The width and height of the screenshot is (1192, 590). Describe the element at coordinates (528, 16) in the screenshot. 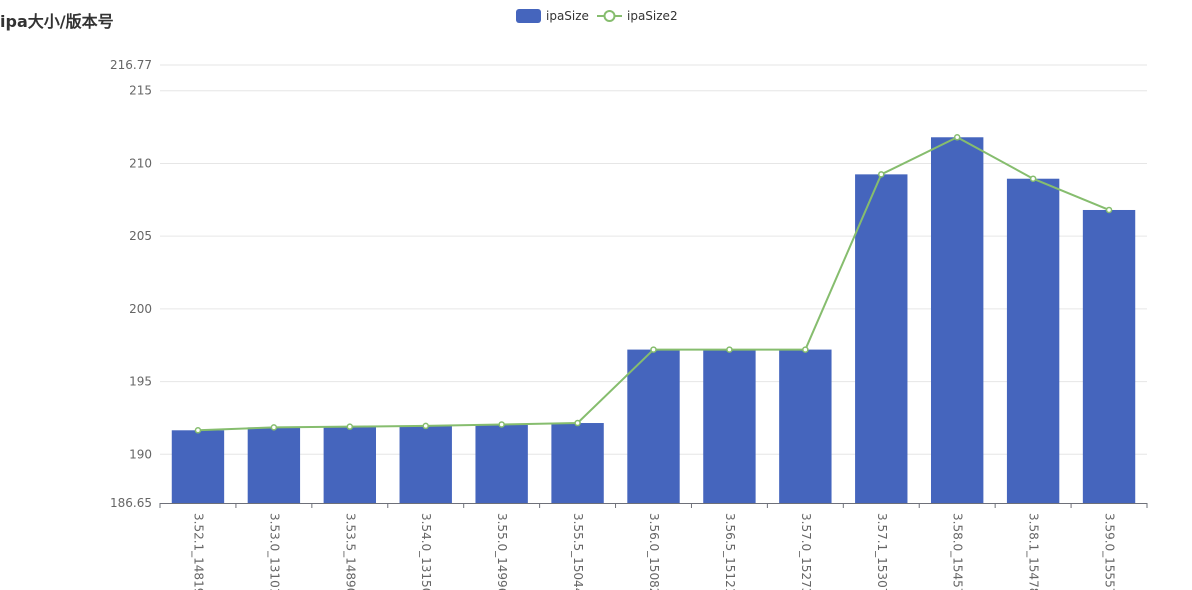

I see `legend-bar-icon` at that location.